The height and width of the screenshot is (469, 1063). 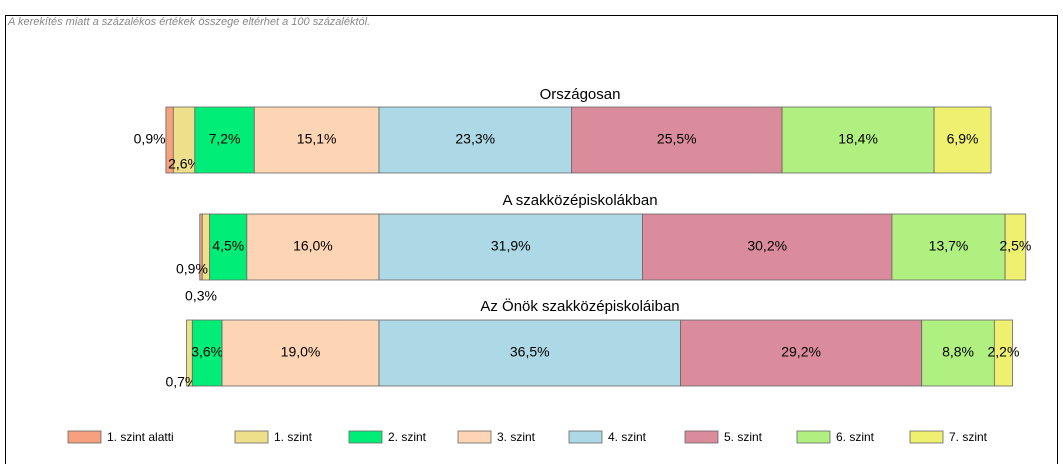 I want to click on data-label: 25,5%, so click(x=677, y=139).